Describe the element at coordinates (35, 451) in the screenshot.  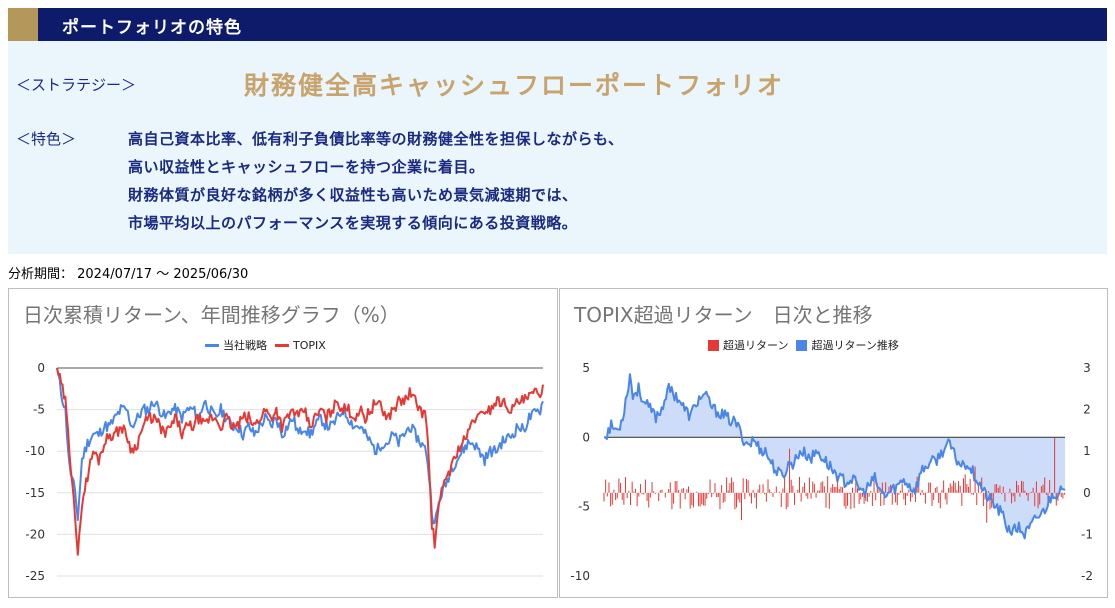
I see `y-tick-label: -10` at that location.